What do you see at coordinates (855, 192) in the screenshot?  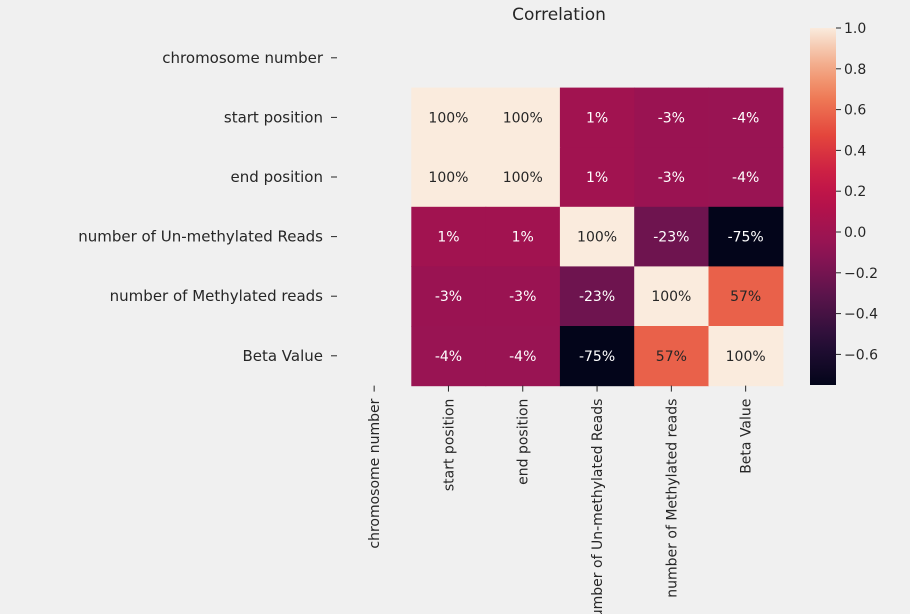 I see `colorbar-tick-label: 0.2` at bounding box center [855, 192].